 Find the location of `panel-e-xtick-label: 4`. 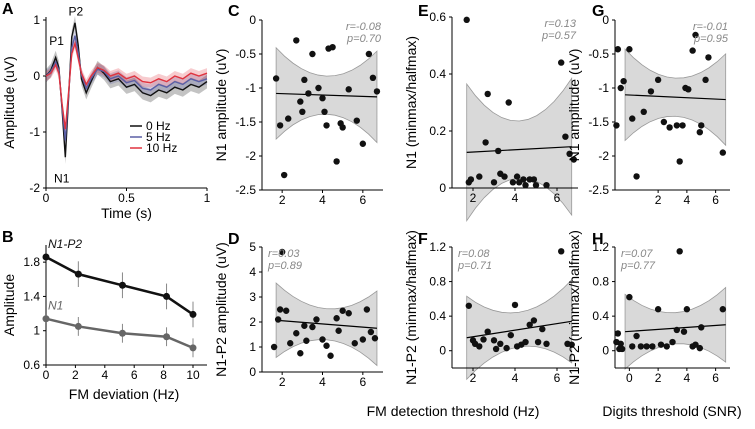

panel-e-xtick-label: 4 is located at coordinates (515, 198).